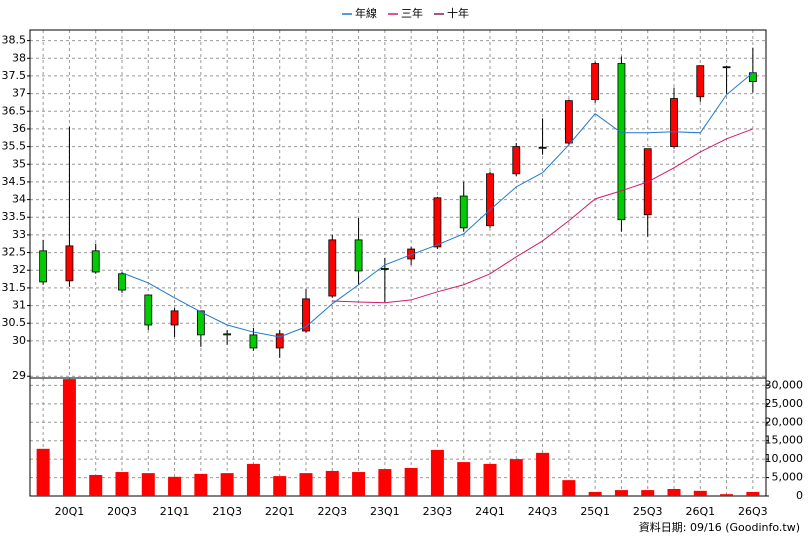 The width and height of the screenshot is (808, 540). What do you see at coordinates (784, 440) in the screenshot?
I see `y2-tick-label: 15,000` at bounding box center [784, 440].